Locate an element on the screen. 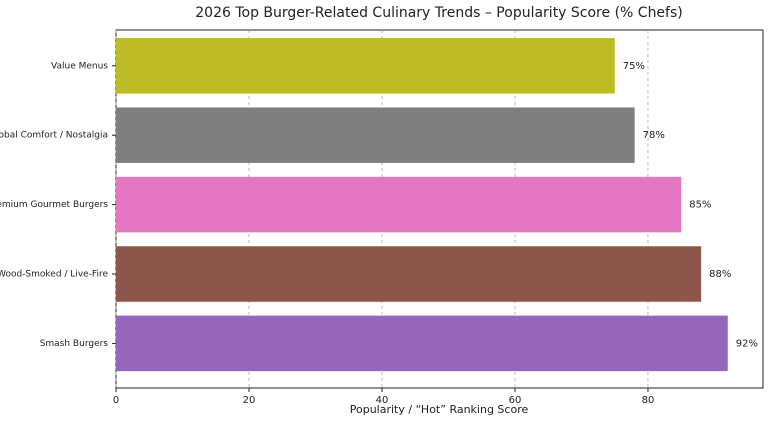 Image resolution: width=768 pixels, height=422 pixels. x-tick-label: 60 is located at coordinates (515, 400).